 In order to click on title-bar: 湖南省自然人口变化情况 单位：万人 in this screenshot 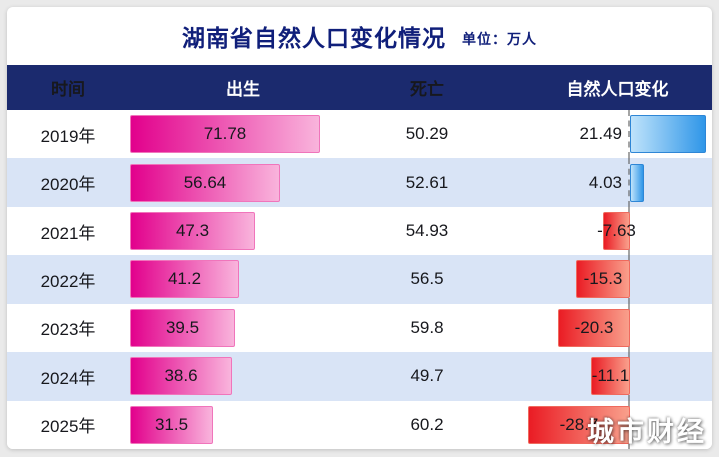, I will do `click(359, 36)`.